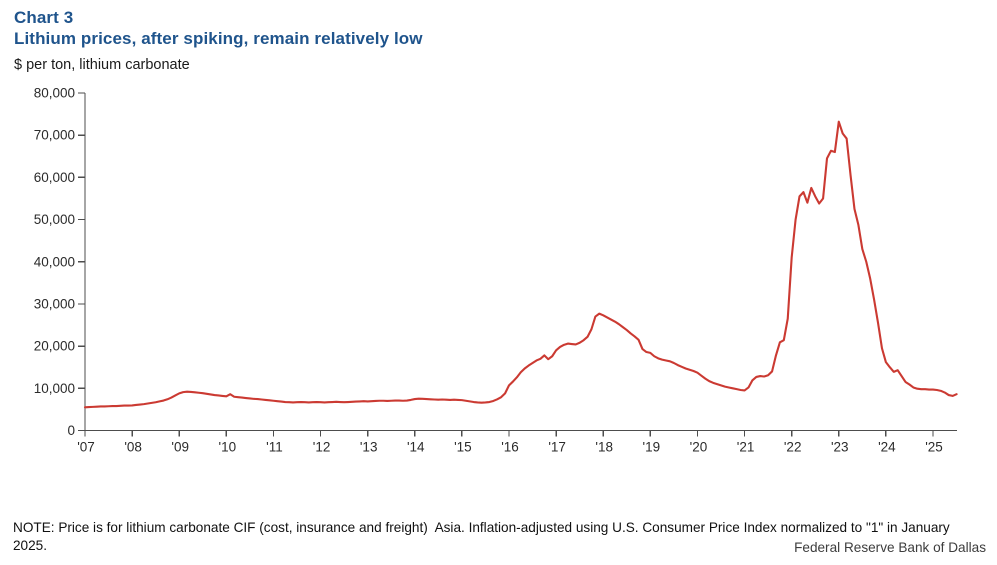  What do you see at coordinates (416, 447) in the screenshot?
I see `x-tick-label: '14` at bounding box center [416, 447].